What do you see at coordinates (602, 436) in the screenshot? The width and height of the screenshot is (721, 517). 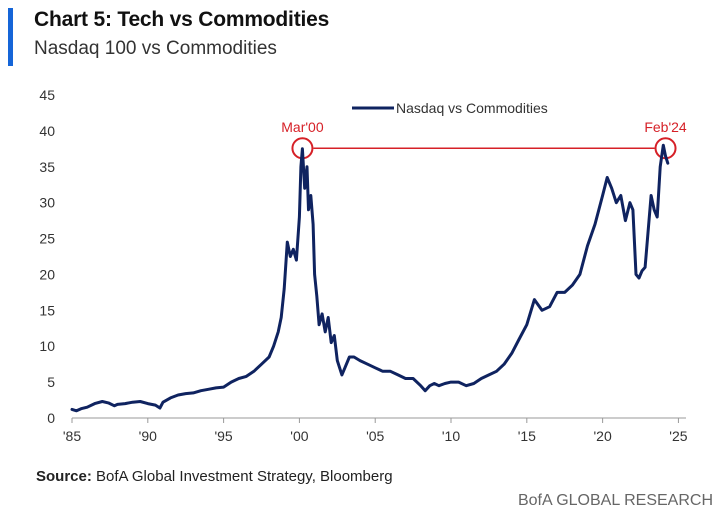 I see `x-tick-label: '20` at bounding box center [602, 436].